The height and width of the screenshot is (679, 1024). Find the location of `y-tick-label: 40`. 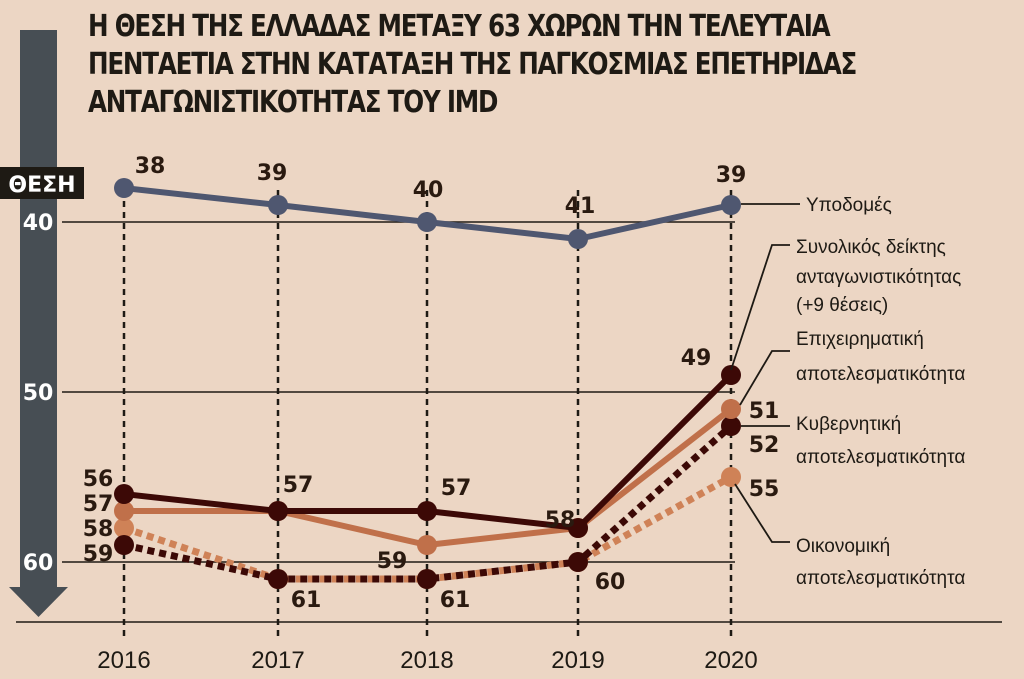

y-tick-label: 40 is located at coordinates (38, 223).